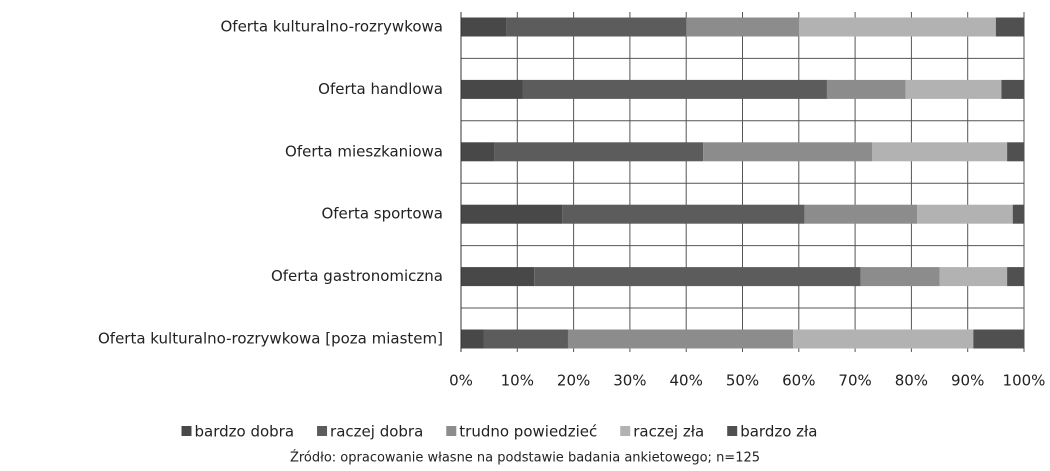 The height and width of the screenshot is (471, 1050). What do you see at coordinates (686, 381) in the screenshot?
I see `x-tick-label: 40%` at bounding box center [686, 381].